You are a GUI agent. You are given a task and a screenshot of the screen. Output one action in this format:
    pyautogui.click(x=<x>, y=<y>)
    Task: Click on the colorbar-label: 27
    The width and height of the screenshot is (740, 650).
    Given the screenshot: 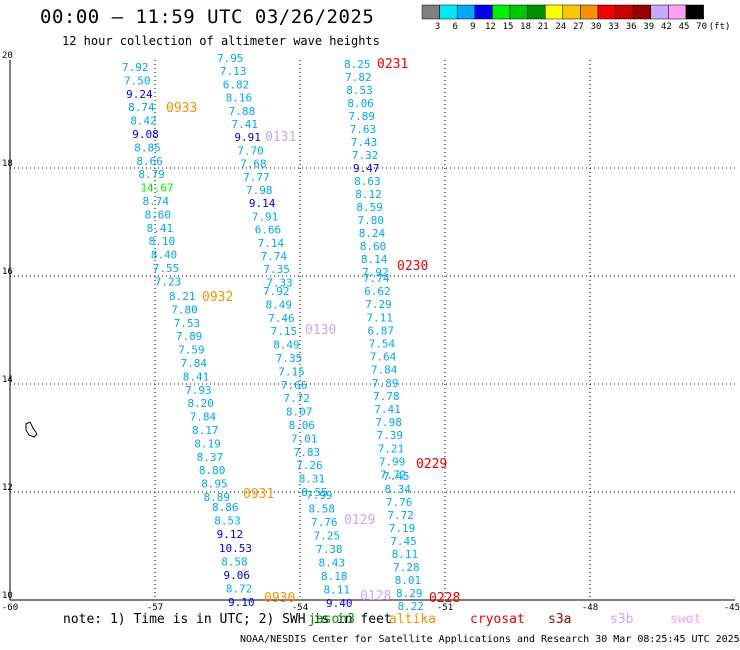 What is the action you would take?
    pyautogui.click(x=578, y=27)
    